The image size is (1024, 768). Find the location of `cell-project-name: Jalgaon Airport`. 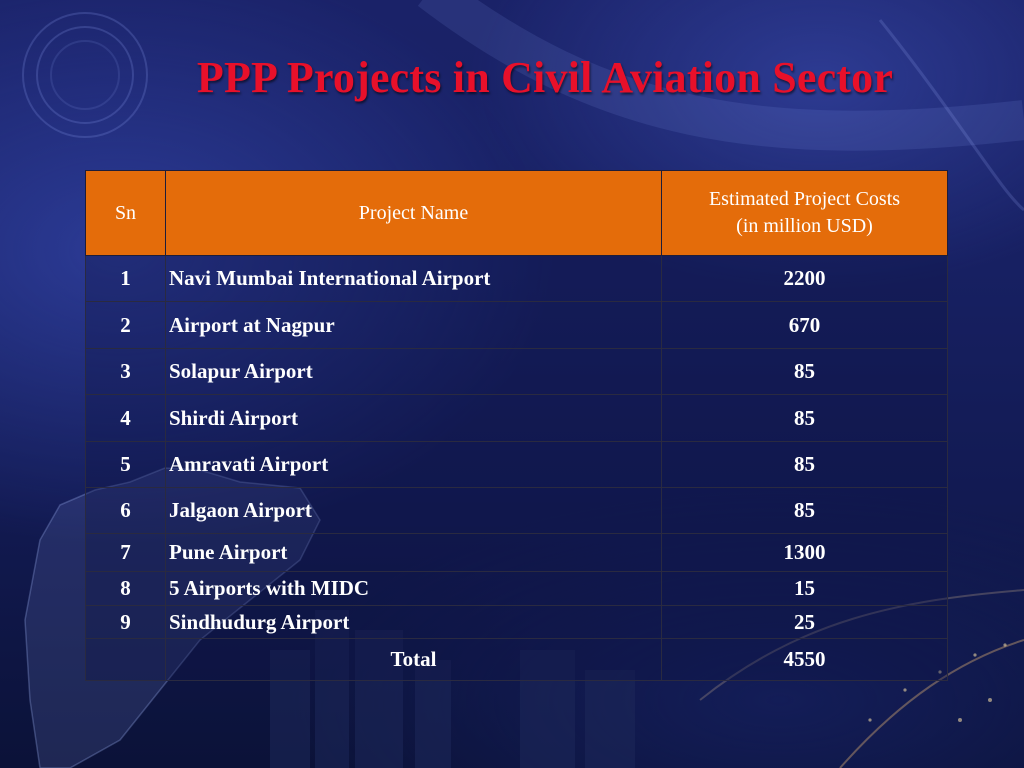

cell-project-name: Jalgaon Airport is located at coordinates (413, 510).